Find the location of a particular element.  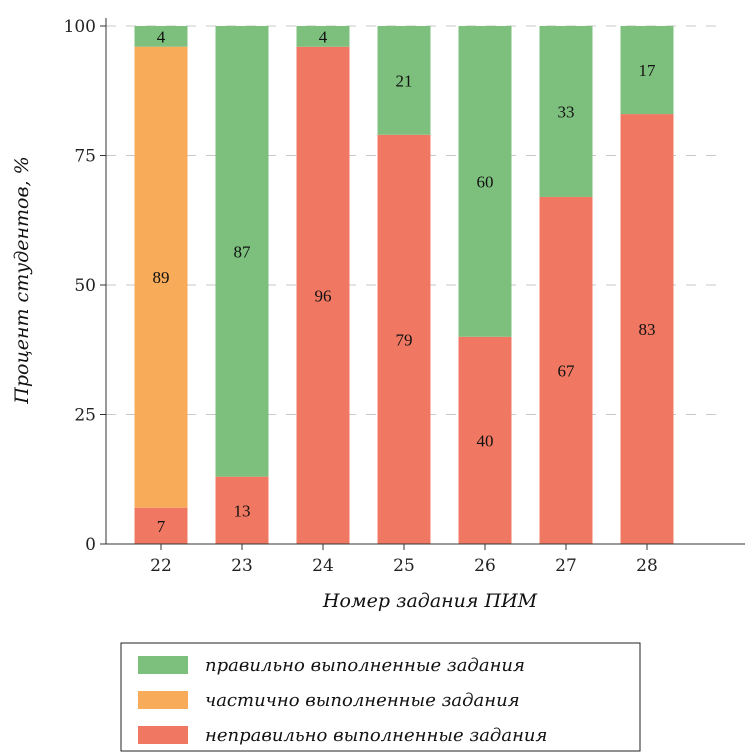

legend-swatch-wrong is located at coordinates (163, 735).